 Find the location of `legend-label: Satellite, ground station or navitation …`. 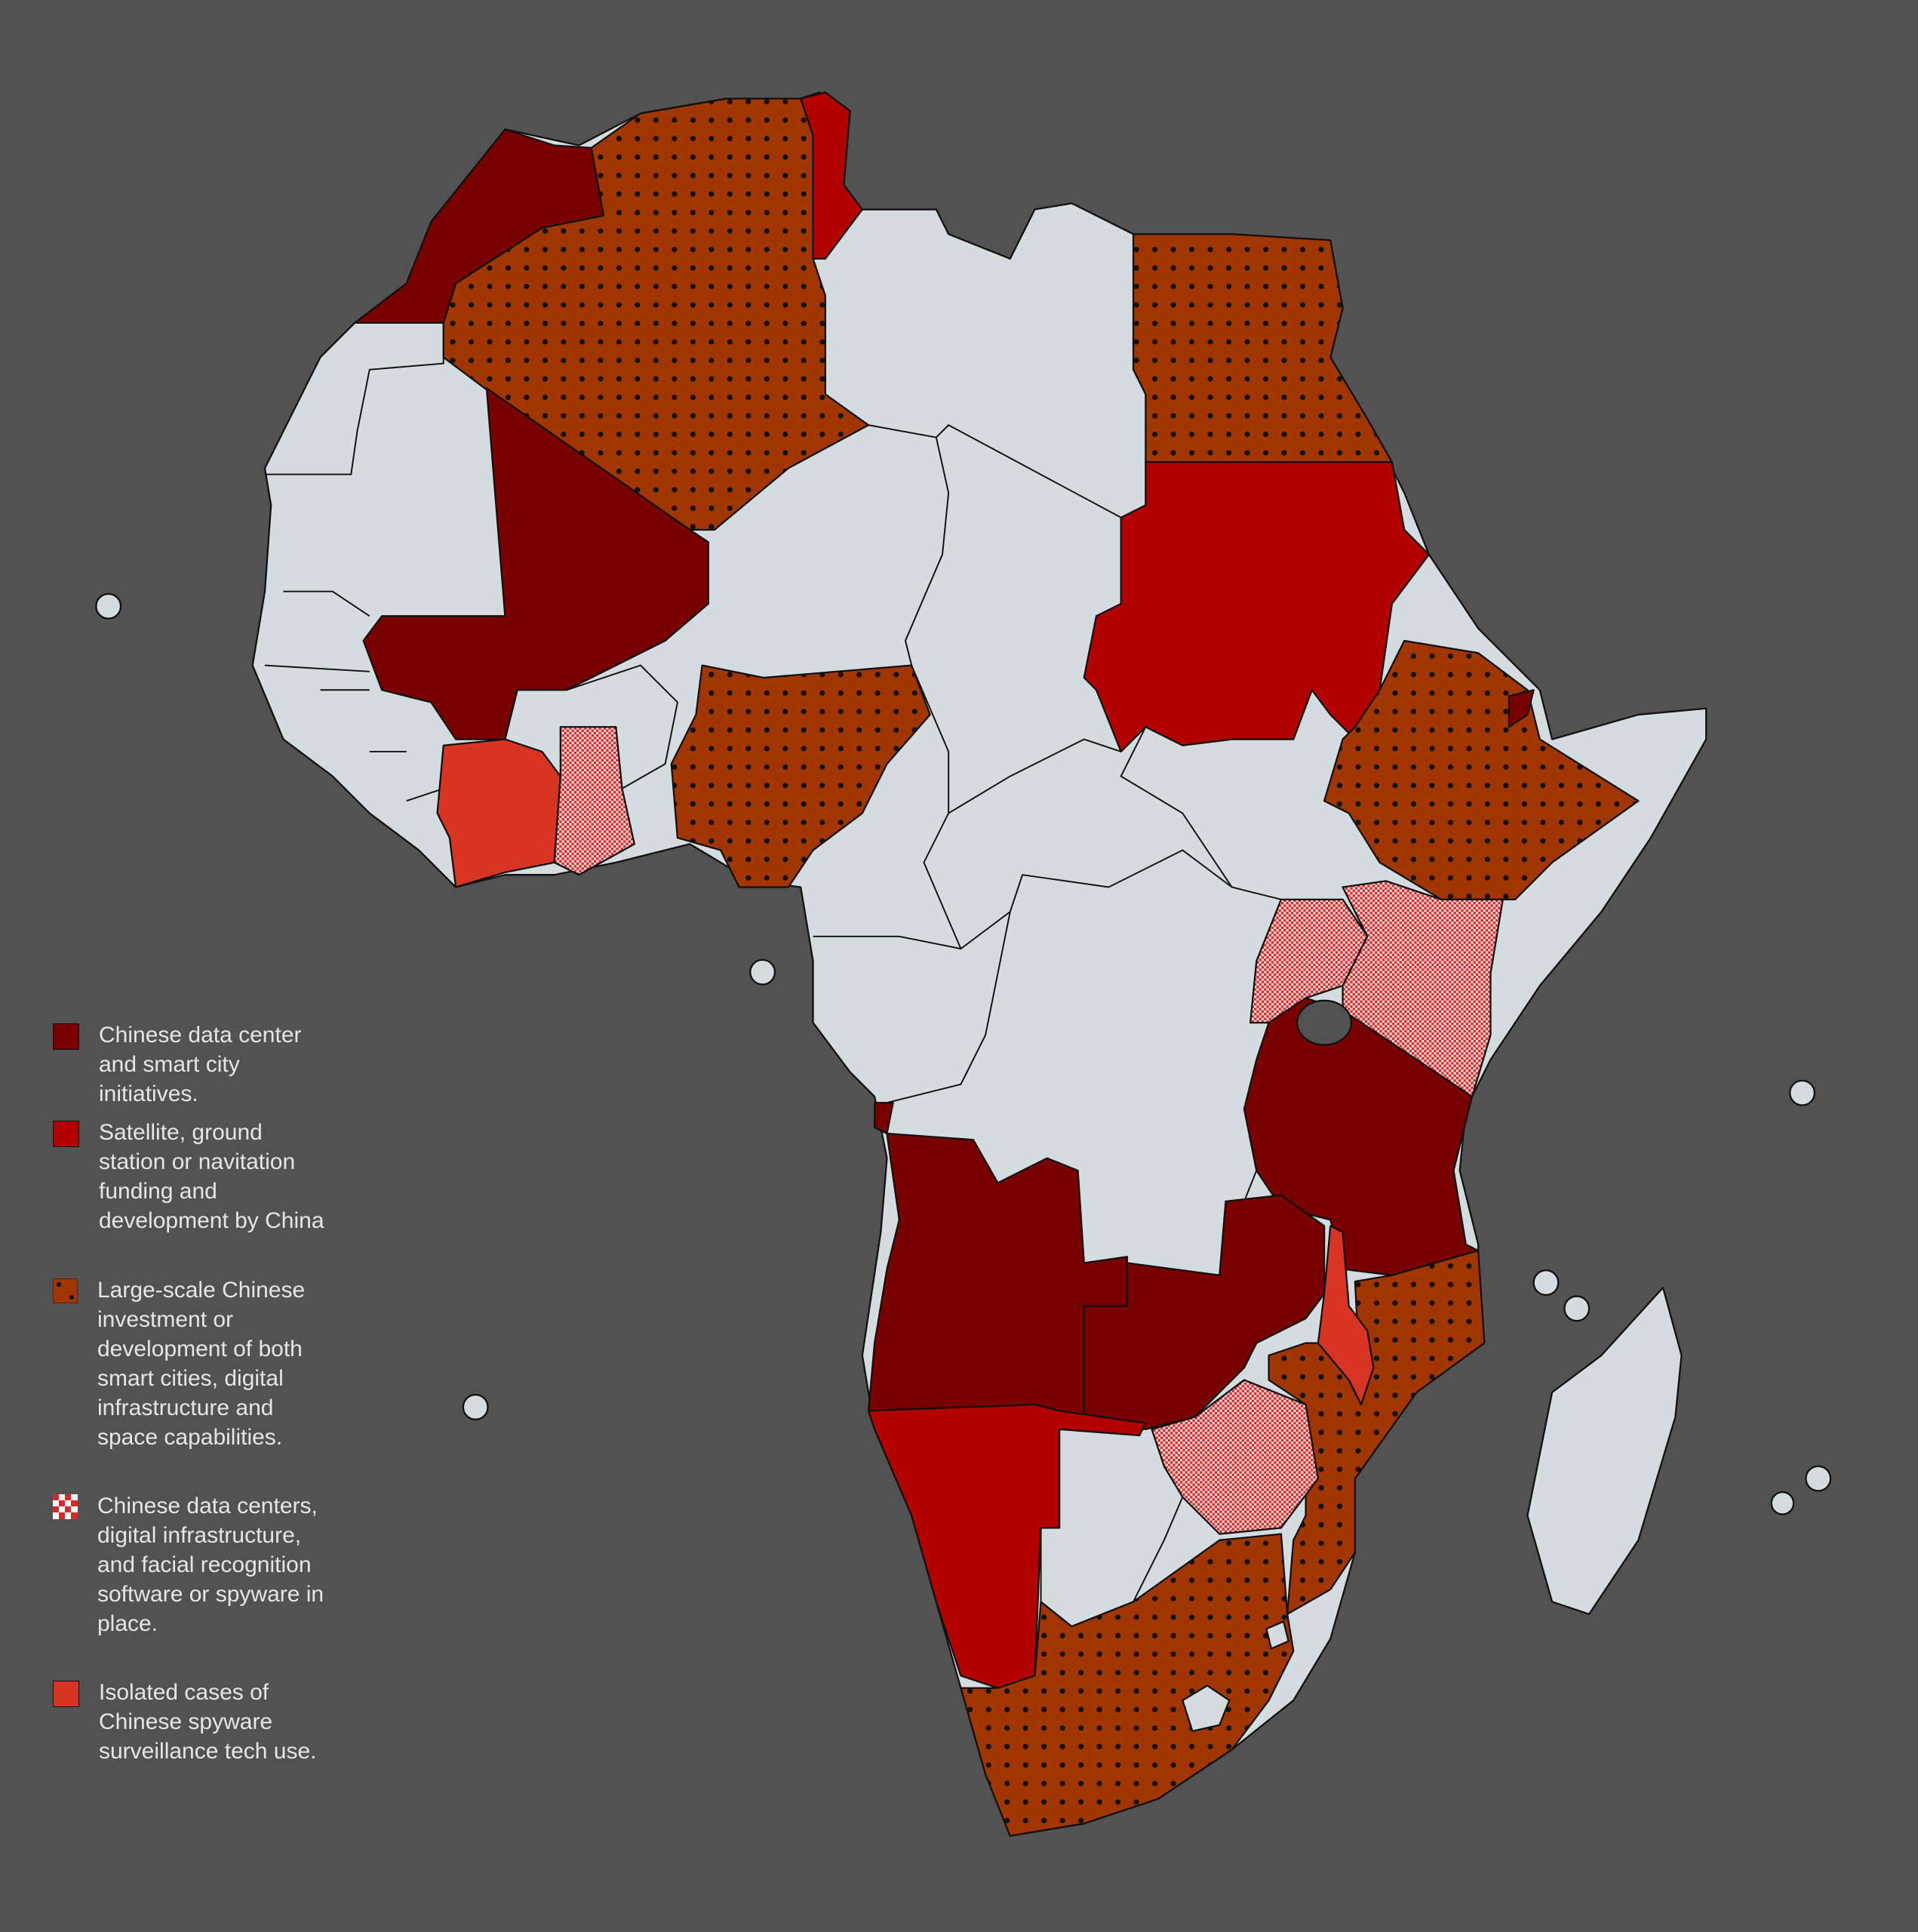

legend-label: Satellite, ground station or navitation … is located at coordinates (211, 1176).